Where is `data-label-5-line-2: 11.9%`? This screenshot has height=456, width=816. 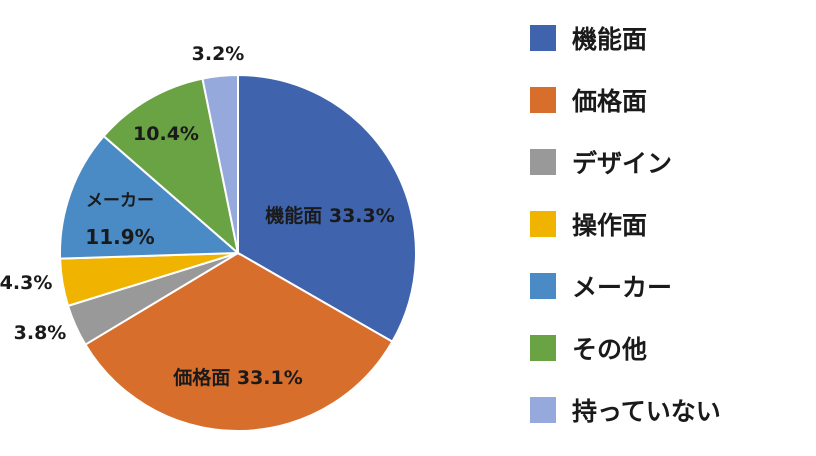 data-label-5-line-2: 11.9% is located at coordinates (119, 237).